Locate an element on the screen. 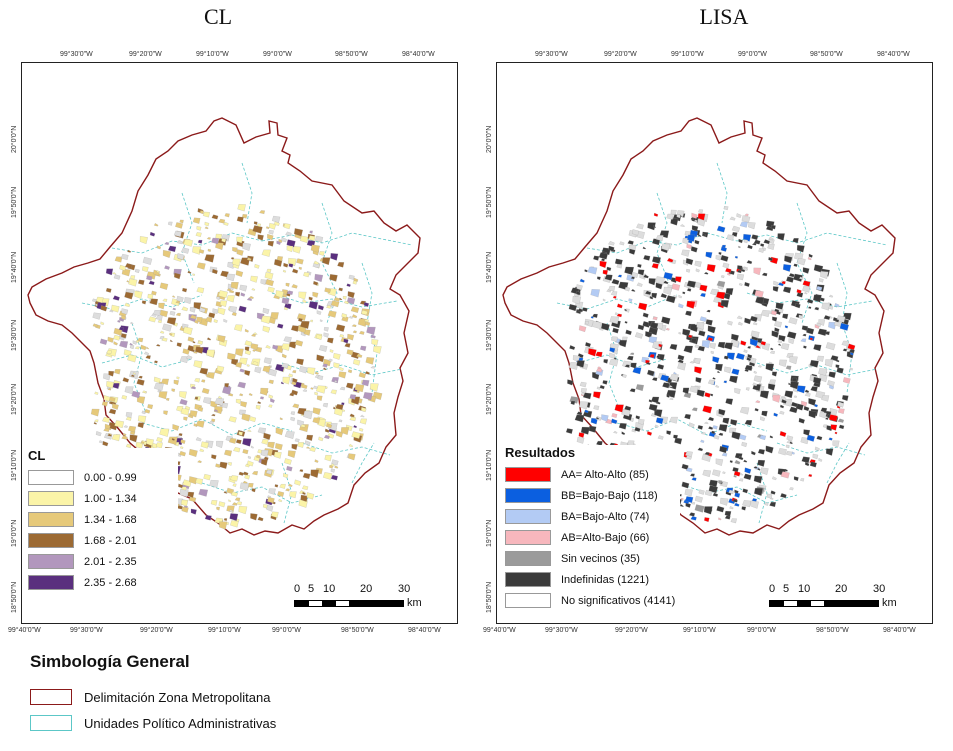 The height and width of the screenshot is (751, 953). bottom-axis-tick: 98°40'0"W is located at coordinates (424, 630).